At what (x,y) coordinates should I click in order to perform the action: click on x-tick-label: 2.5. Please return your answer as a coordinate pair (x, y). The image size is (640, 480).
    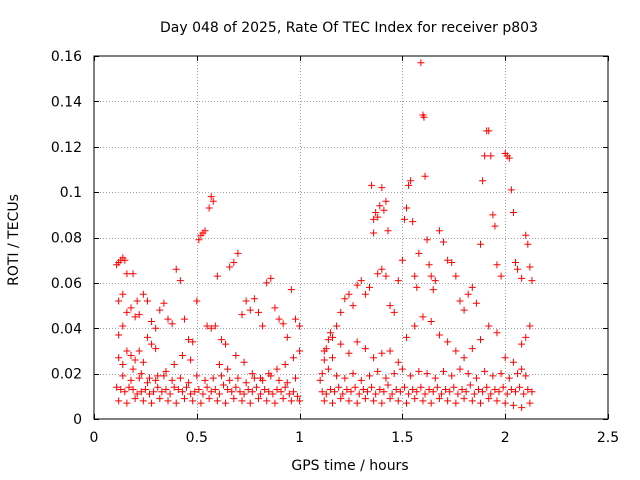
    Looking at the image, I should click on (608, 438).